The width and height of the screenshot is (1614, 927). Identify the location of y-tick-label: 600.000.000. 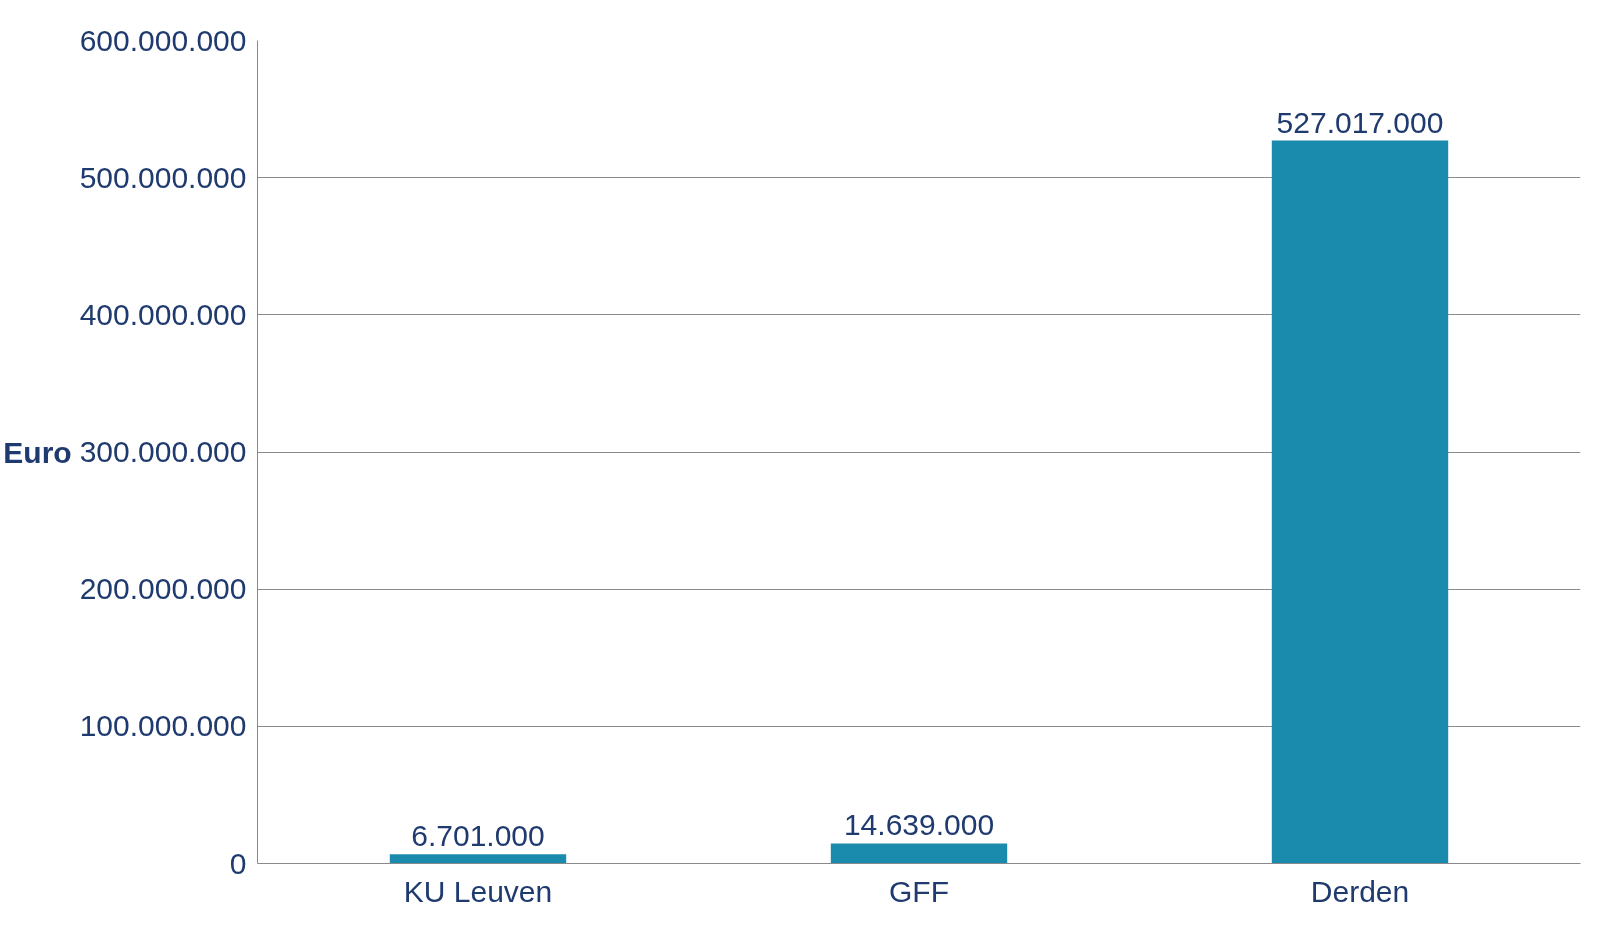
(163, 40).